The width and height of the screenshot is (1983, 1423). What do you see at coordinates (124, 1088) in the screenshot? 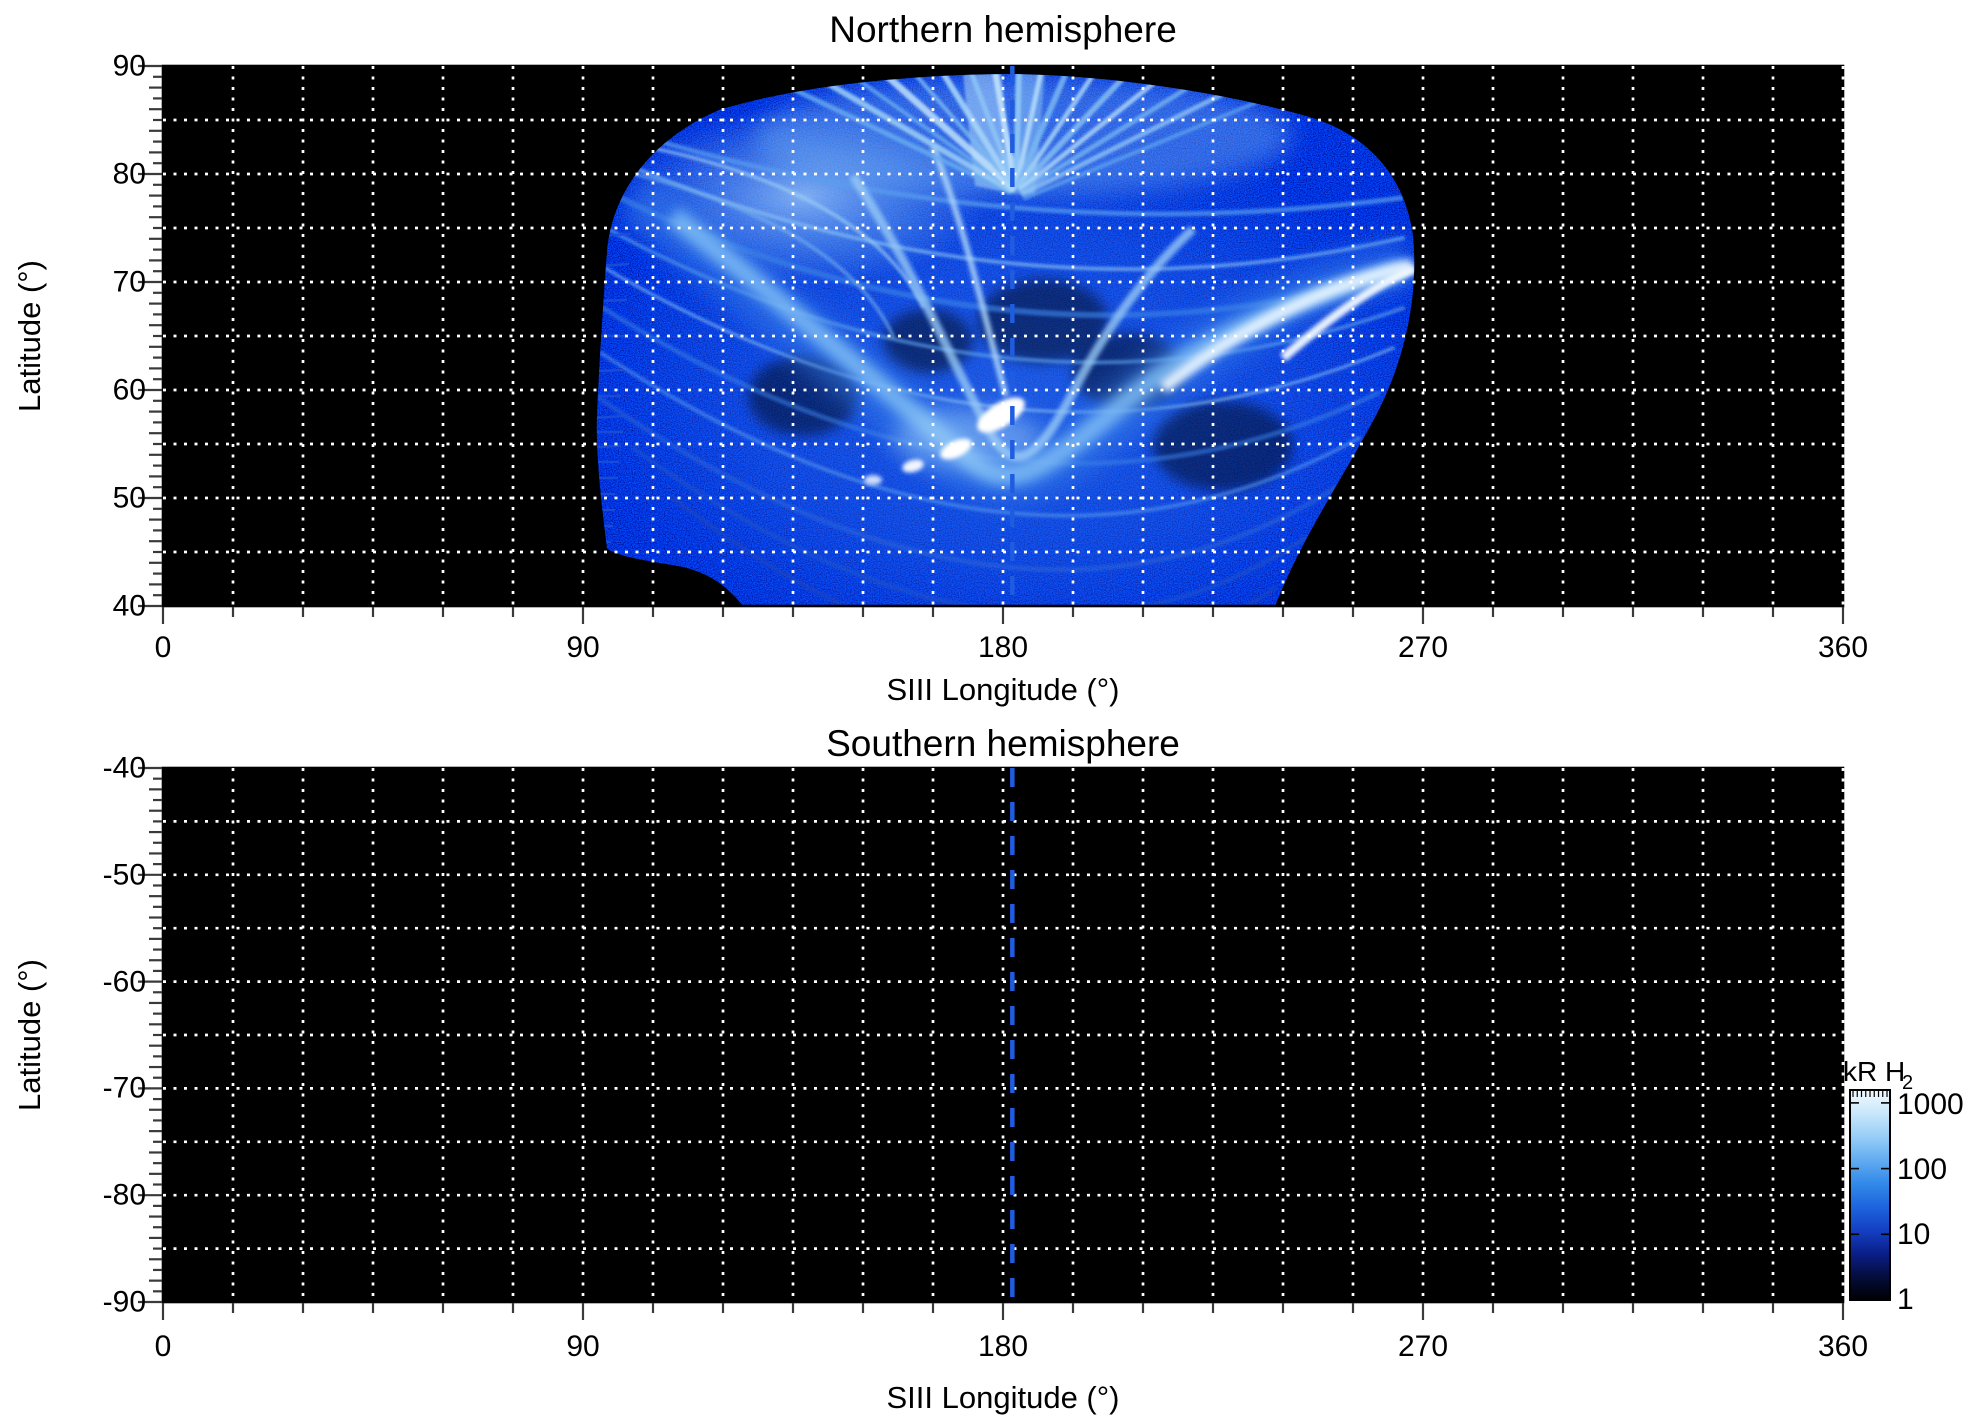
I see `south-ytick--70: -70` at bounding box center [124, 1088].